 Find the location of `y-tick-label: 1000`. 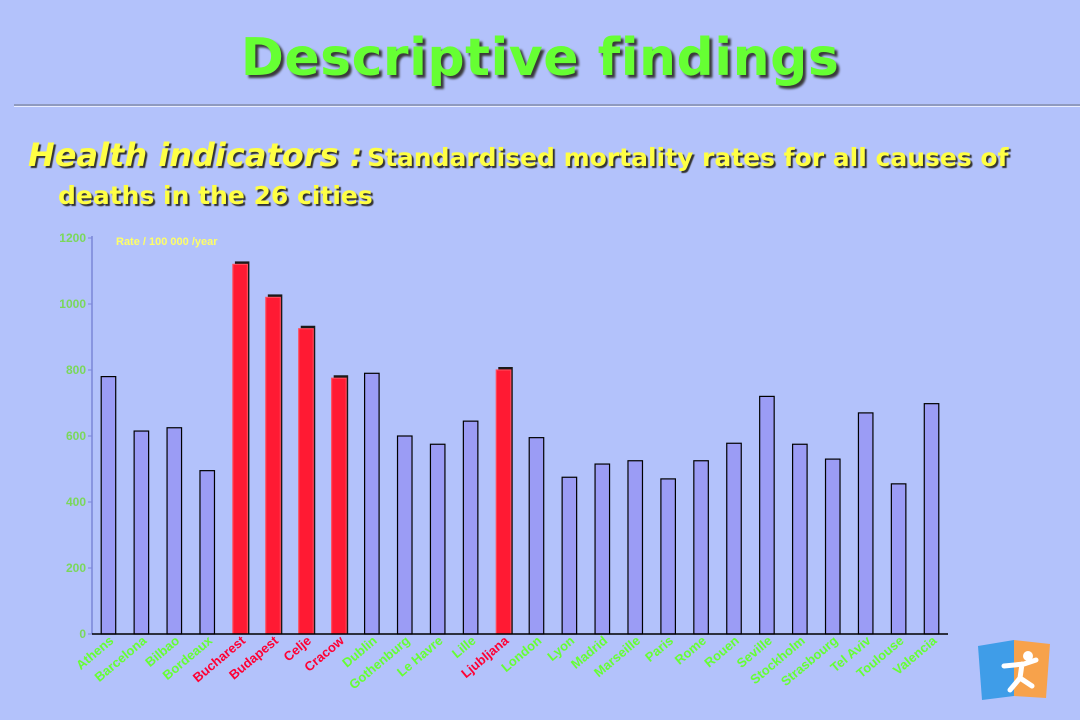

y-tick-label: 1000 is located at coordinates (72, 304).